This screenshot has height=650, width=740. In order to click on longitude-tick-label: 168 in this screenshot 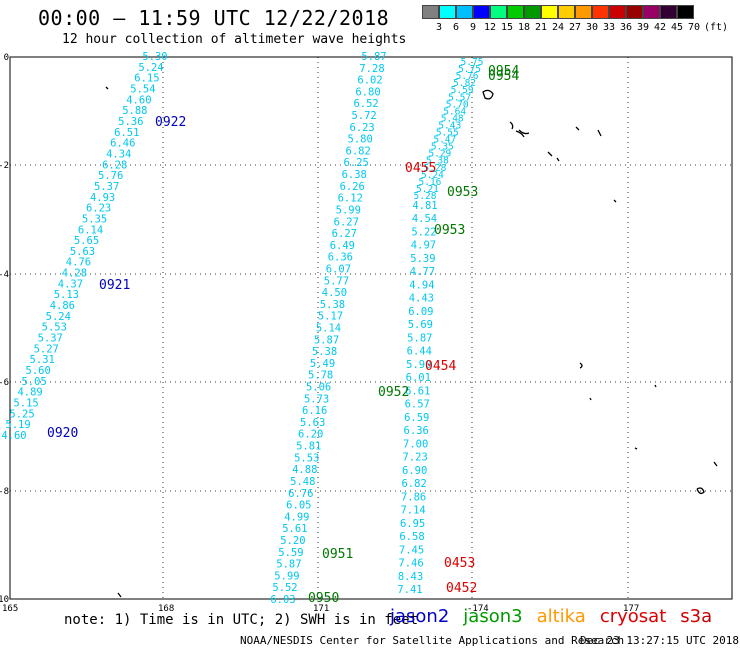, I will do `click(166, 609)`.